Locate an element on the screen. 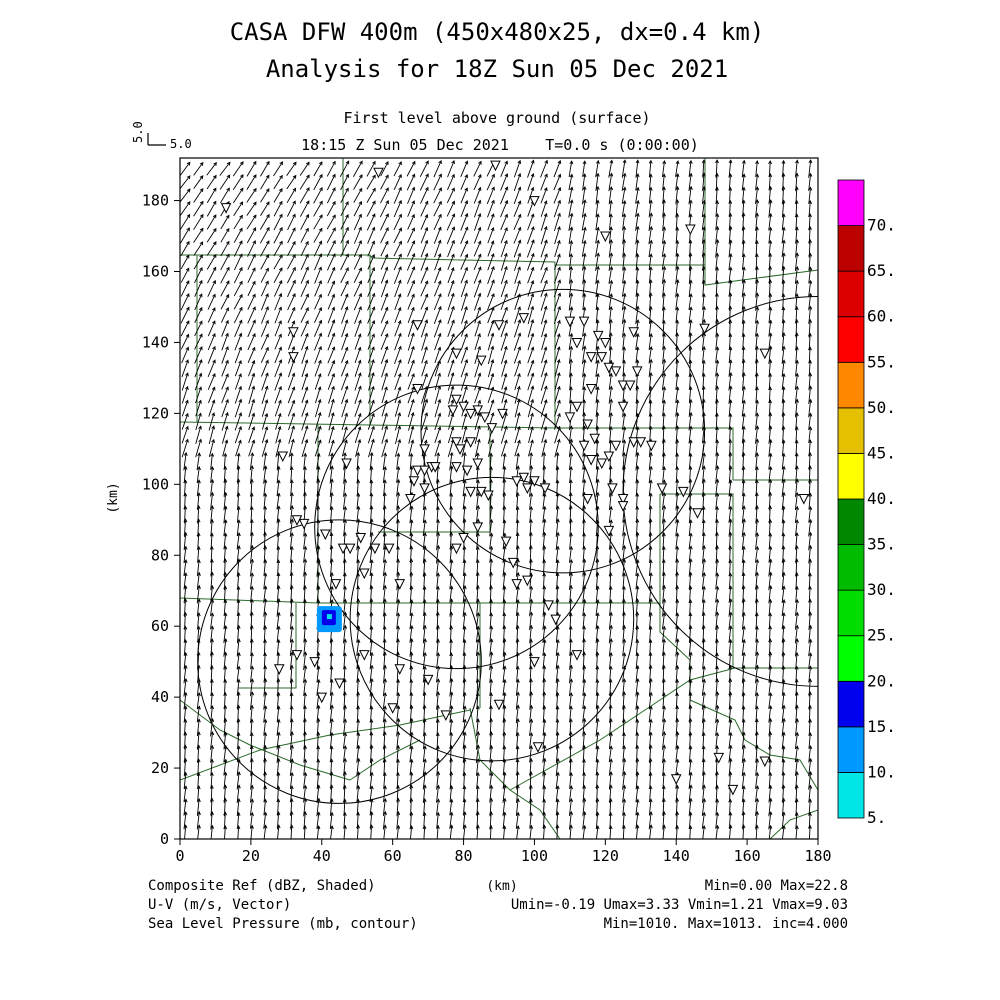 The width and height of the screenshot is (1000, 1000). y-tick-label: 60 is located at coordinates (160, 626).